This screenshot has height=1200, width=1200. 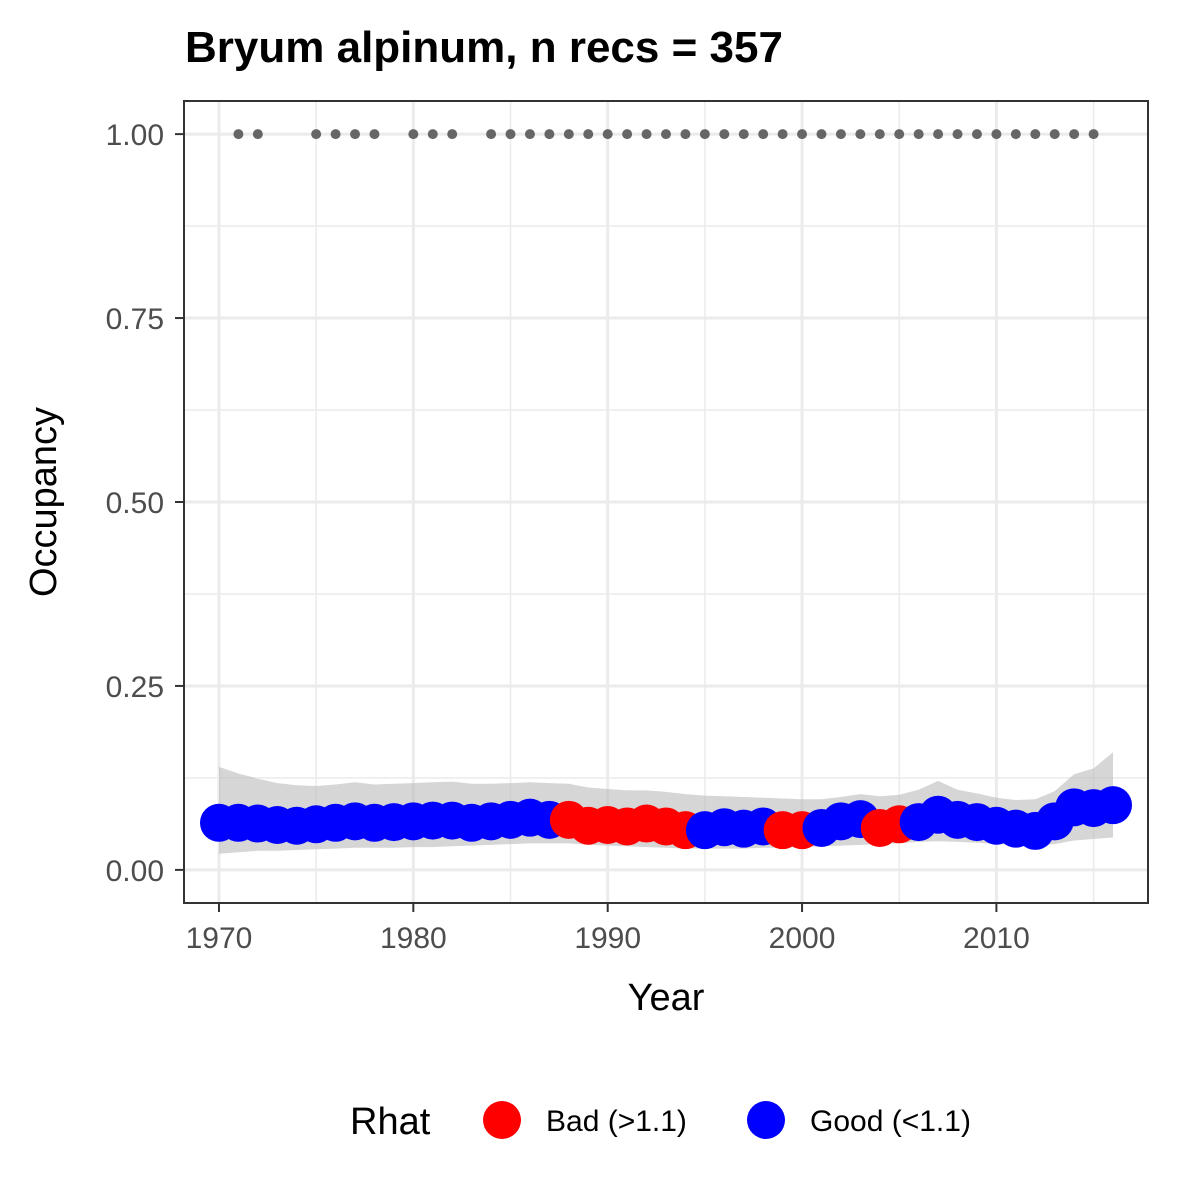 What do you see at coordinates (890, 1121) in the screenshot?
I see `legend-label-good: Good (<1.1)` at bounding box center [890, 1121].